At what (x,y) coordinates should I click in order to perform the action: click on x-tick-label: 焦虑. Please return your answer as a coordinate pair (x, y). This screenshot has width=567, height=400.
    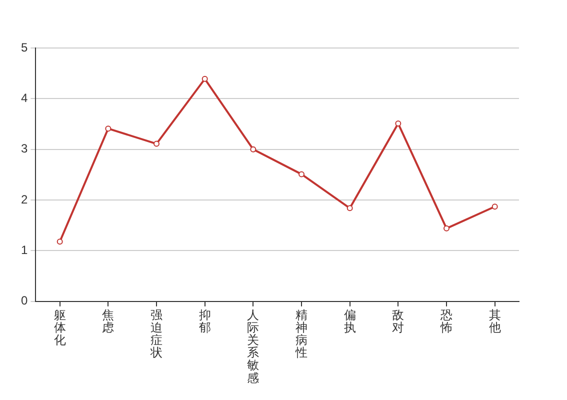
    Looking at the image, I should click on (108, 321).